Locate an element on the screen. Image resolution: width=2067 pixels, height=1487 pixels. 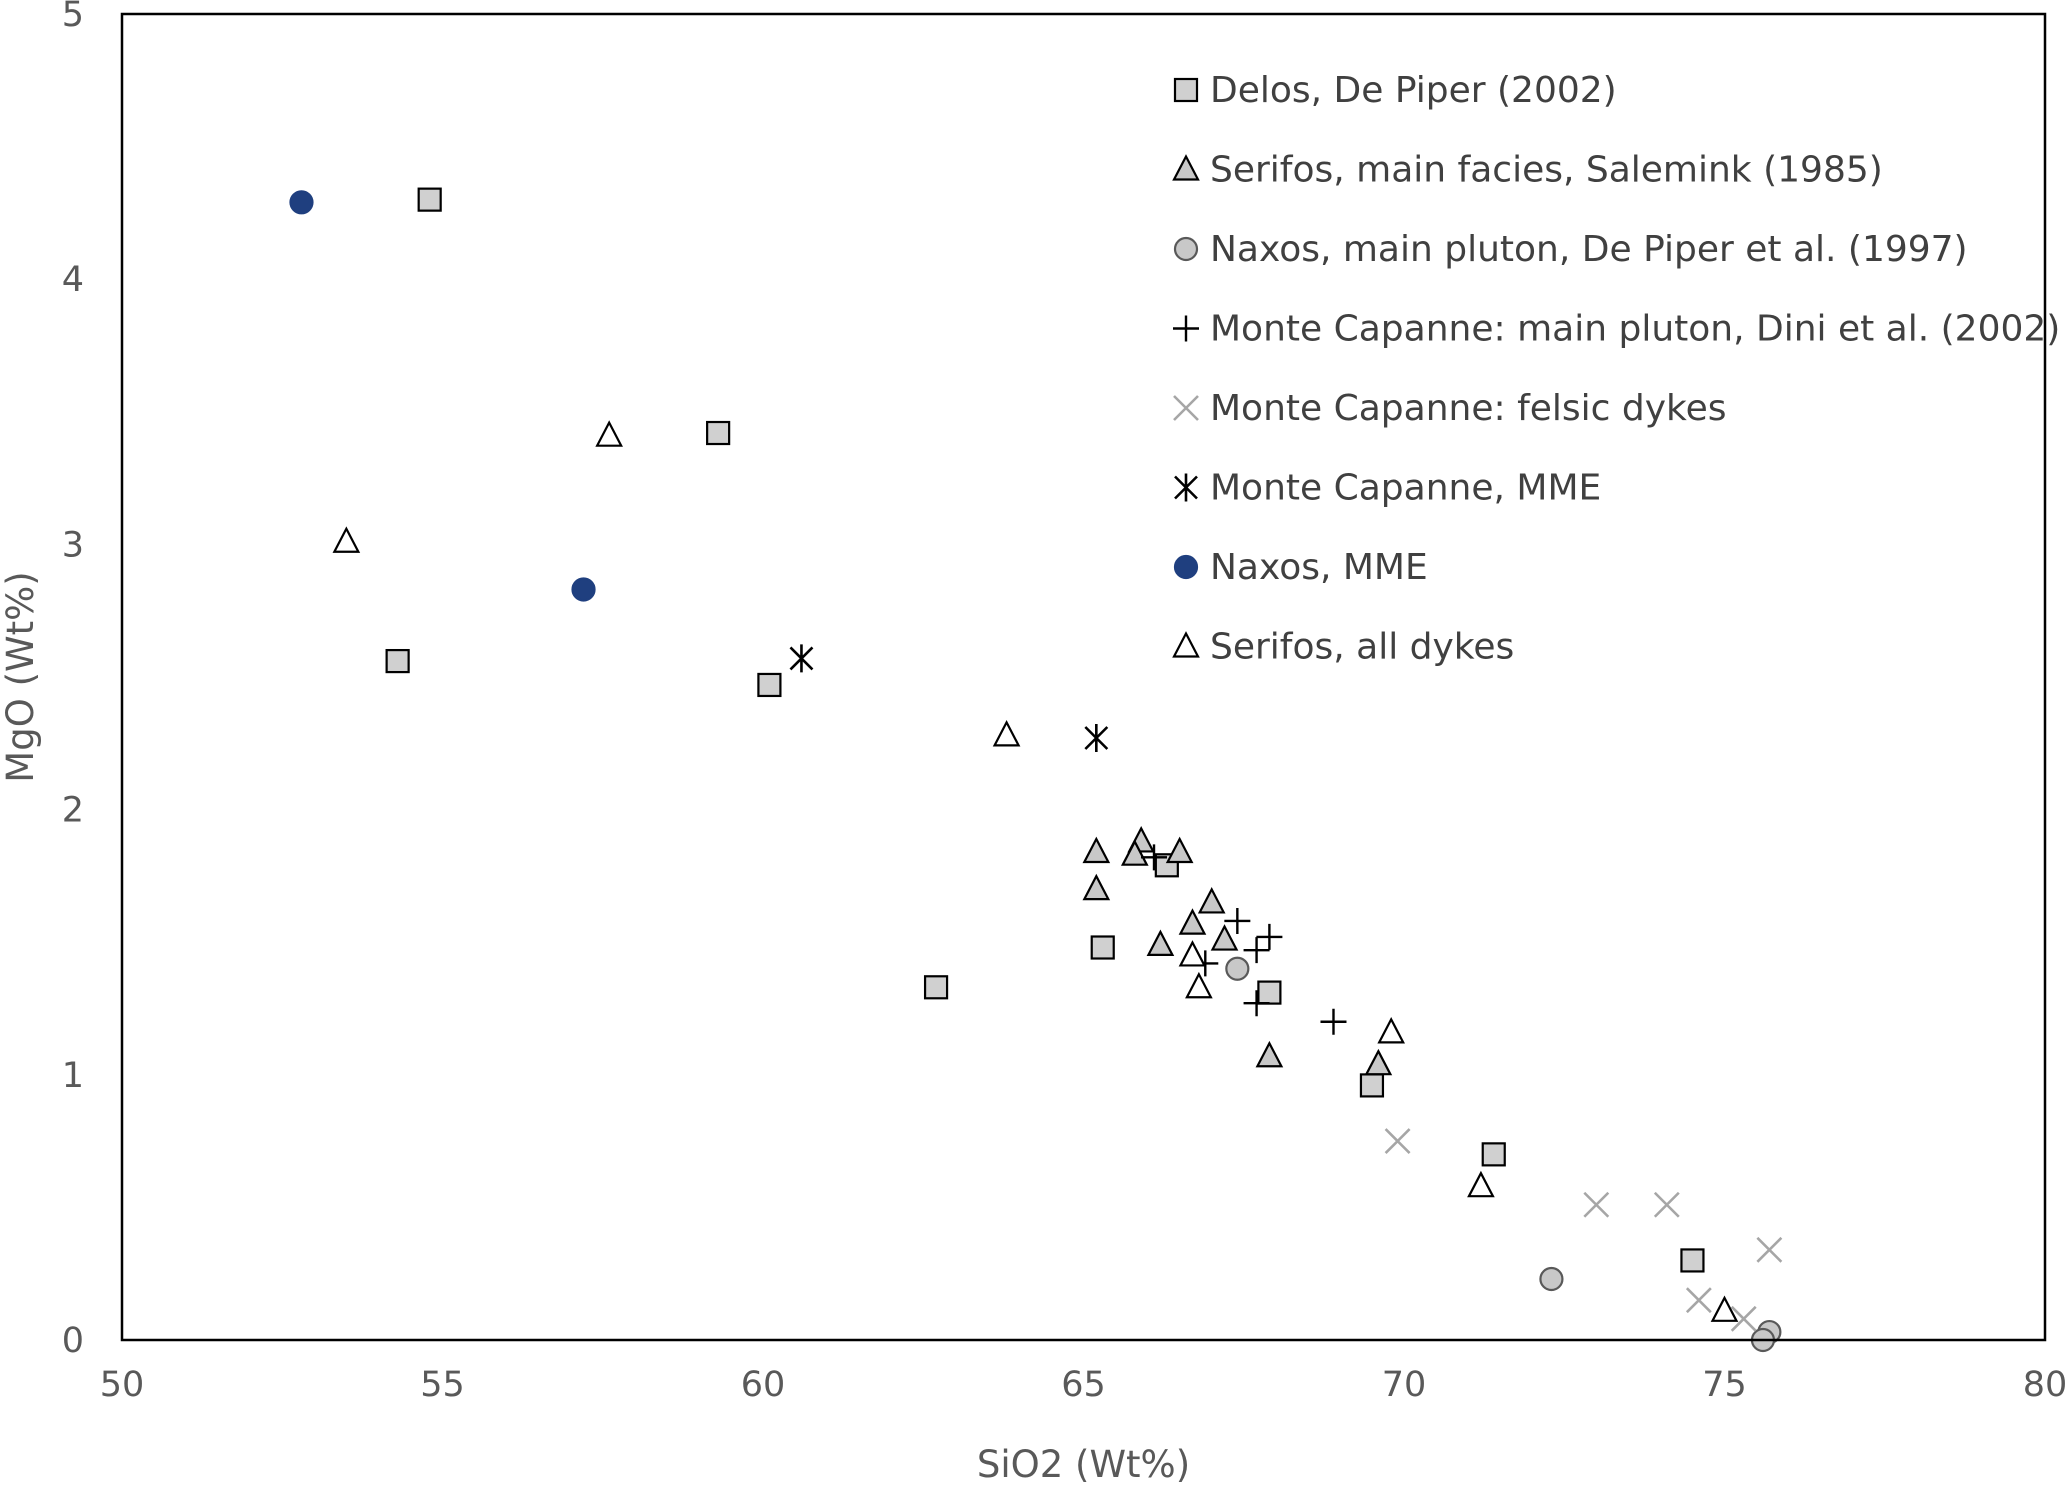
legend-item: Naxos, MME is located at coordinates (1300, 567).